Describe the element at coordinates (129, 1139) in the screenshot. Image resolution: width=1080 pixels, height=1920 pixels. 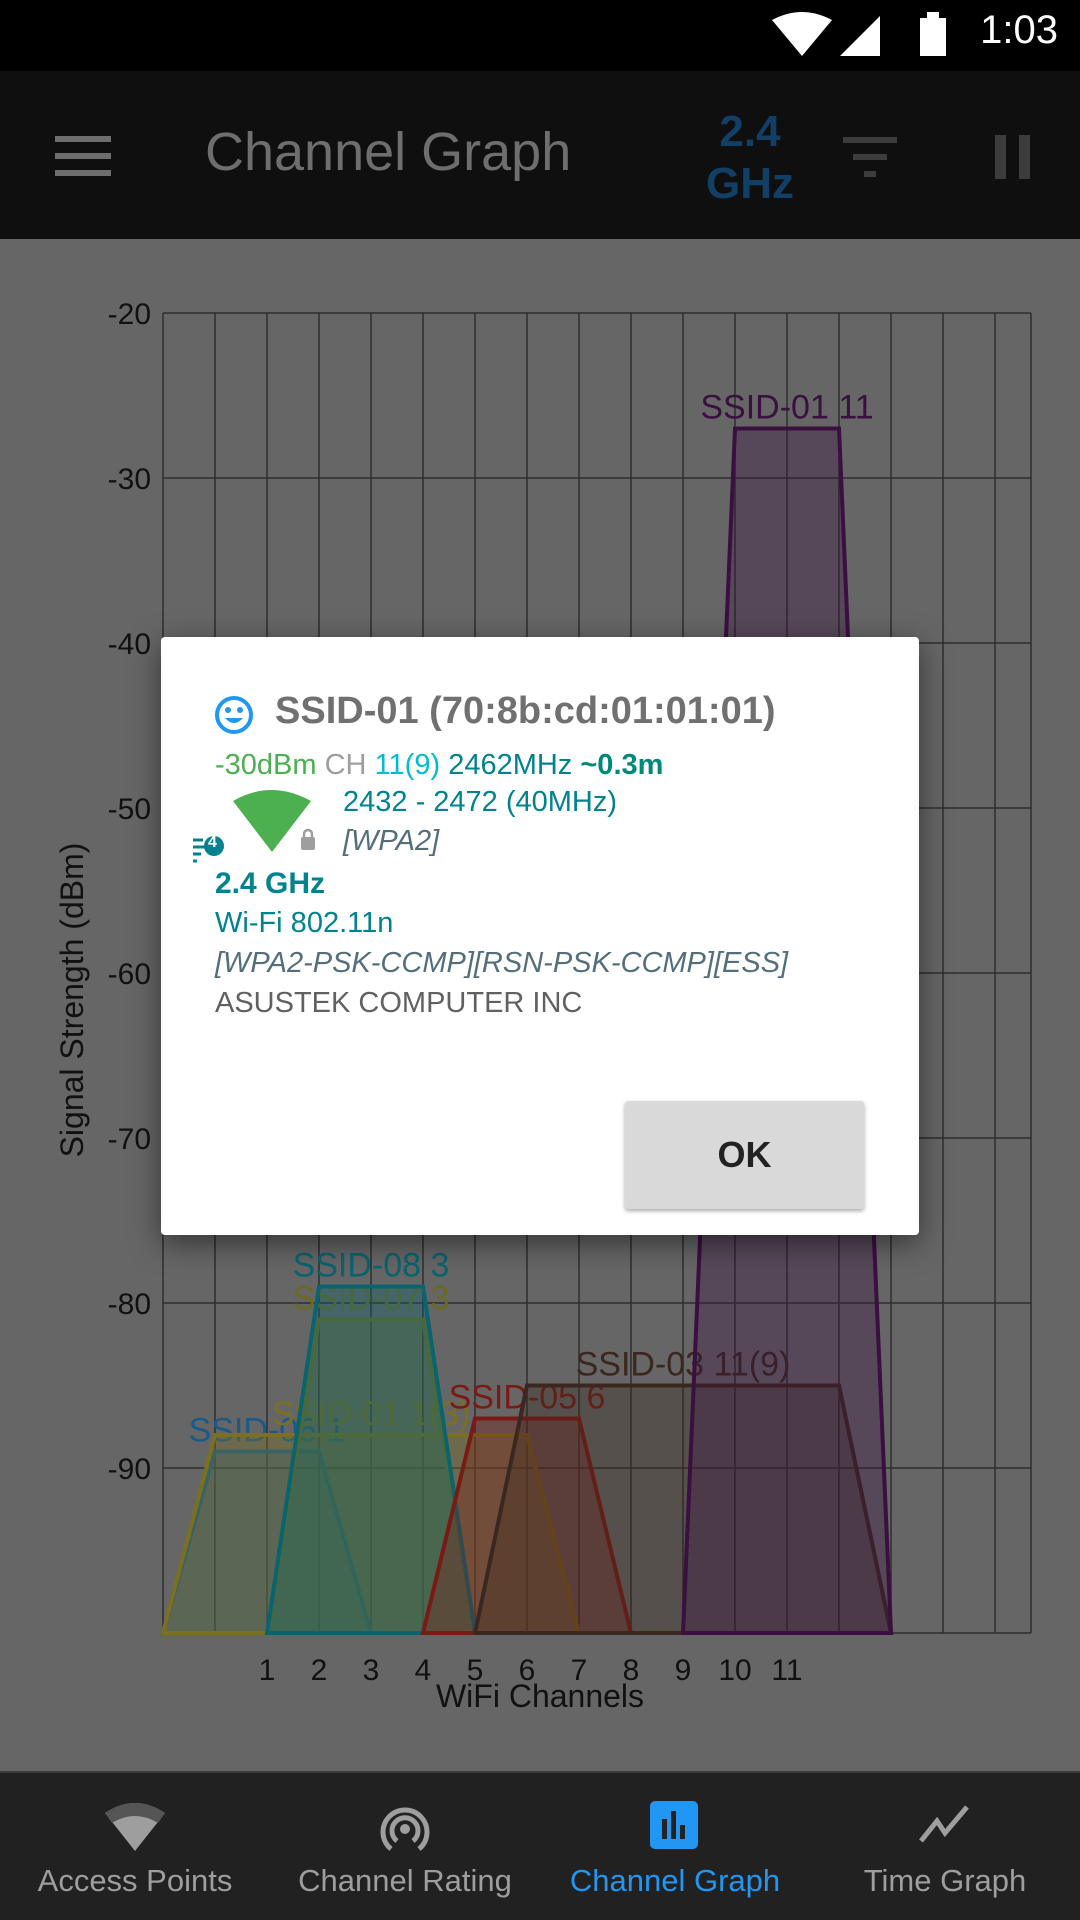
I see `y-tick-label: -70` at that location.